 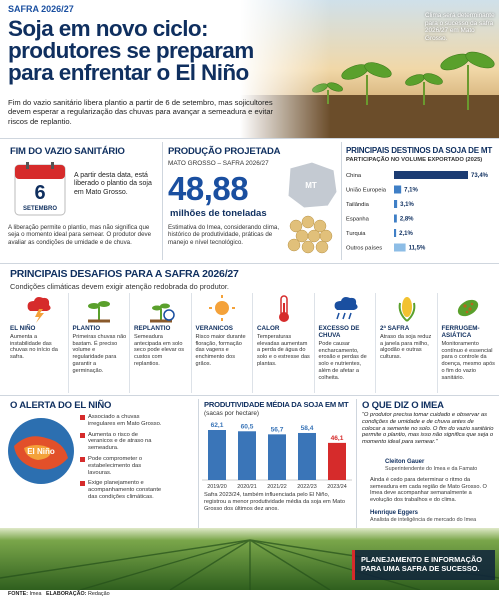 I want to click on chart-subtitle: (sacas por hectare), so click(x=232, y=413).